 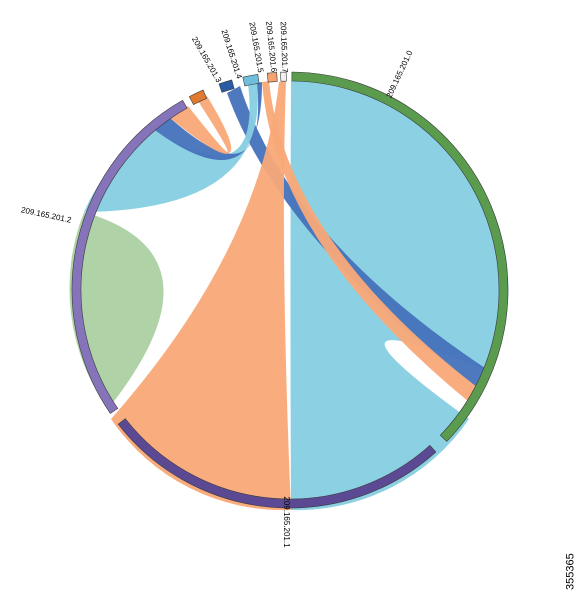 I want to click on segment-arc-s7, so click(x=283, y=76).